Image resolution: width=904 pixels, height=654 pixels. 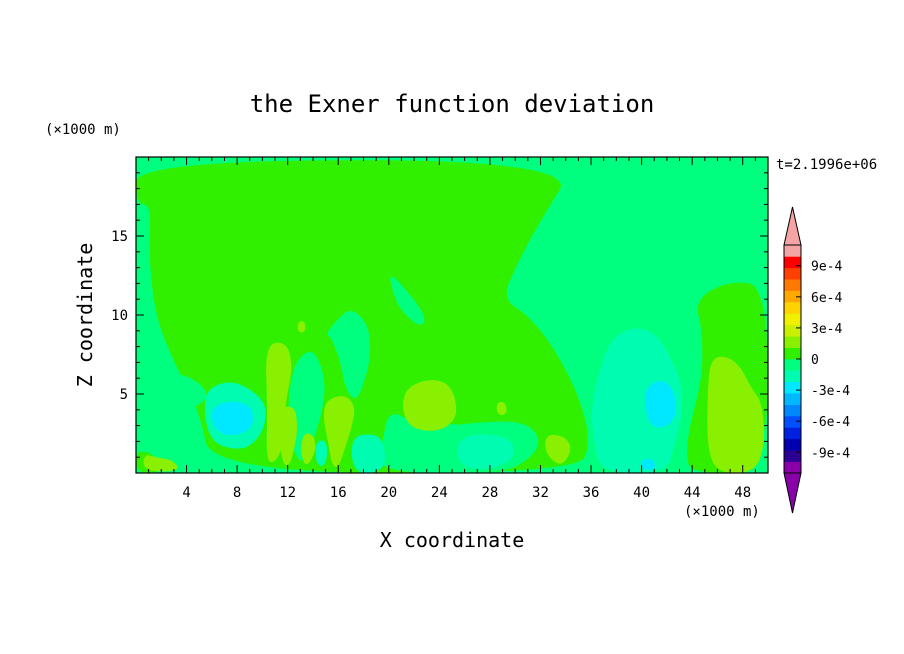 I want to click on colorbar: 9e-4 6e-4 3e-4 0 -3e-4 -6e-4 -9e-4, so click(x=816, y=360).